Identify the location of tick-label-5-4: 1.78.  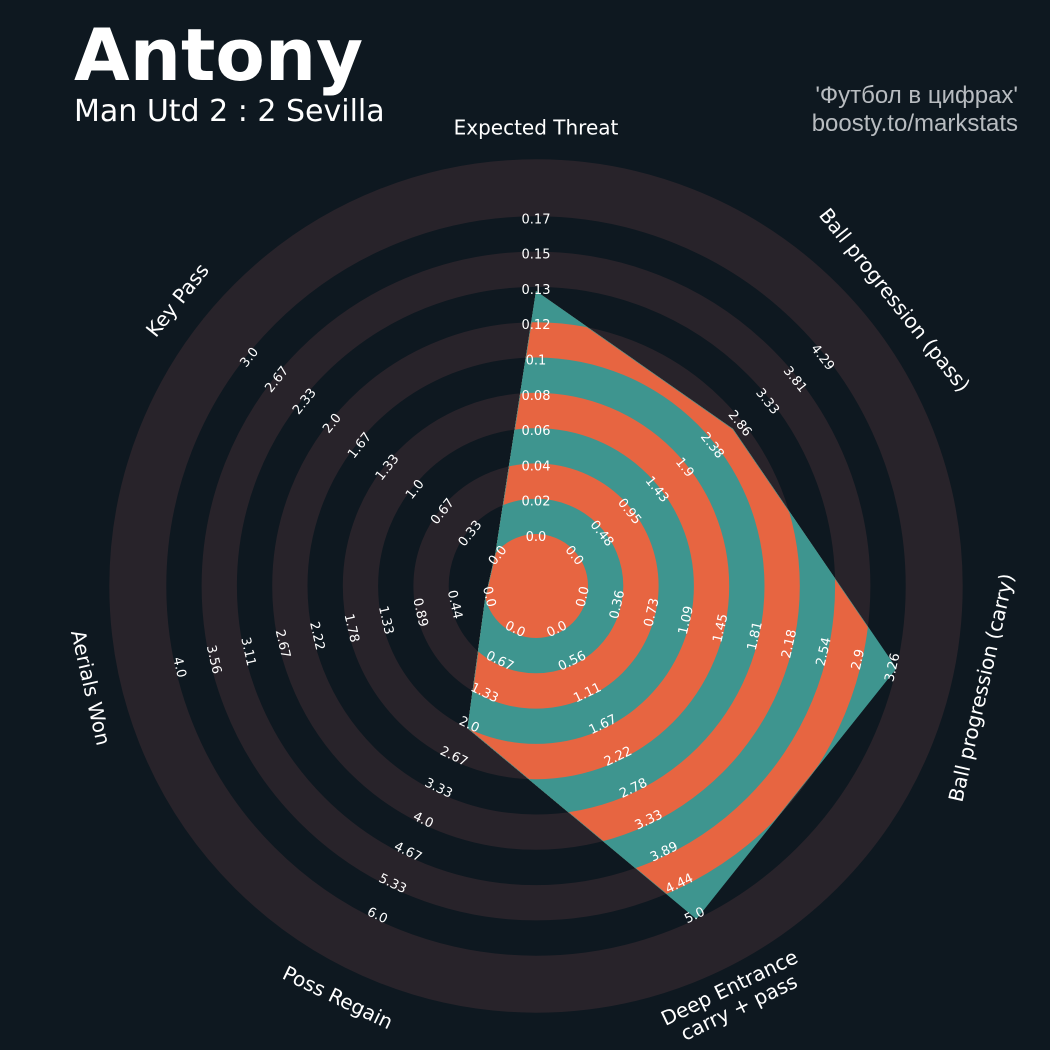
(351, 628).